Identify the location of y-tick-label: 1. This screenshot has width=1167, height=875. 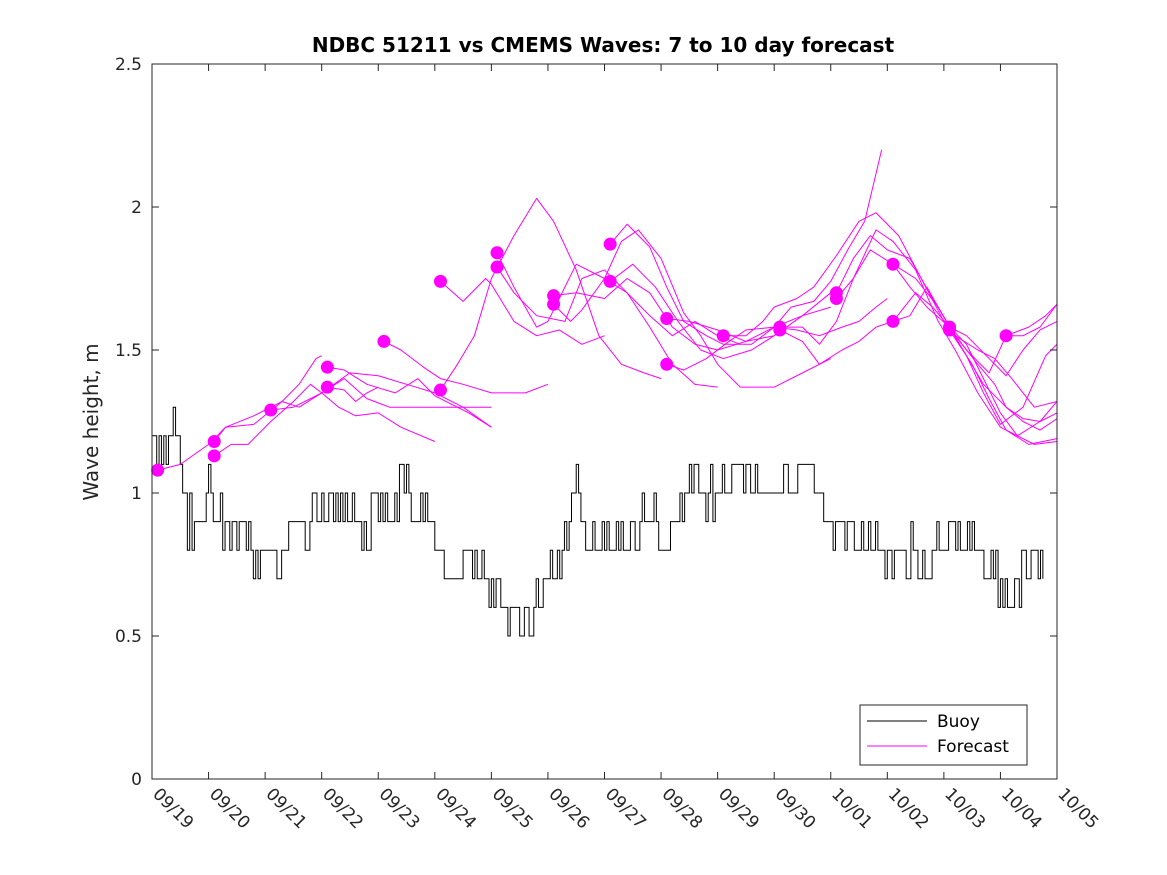
(136, 494).